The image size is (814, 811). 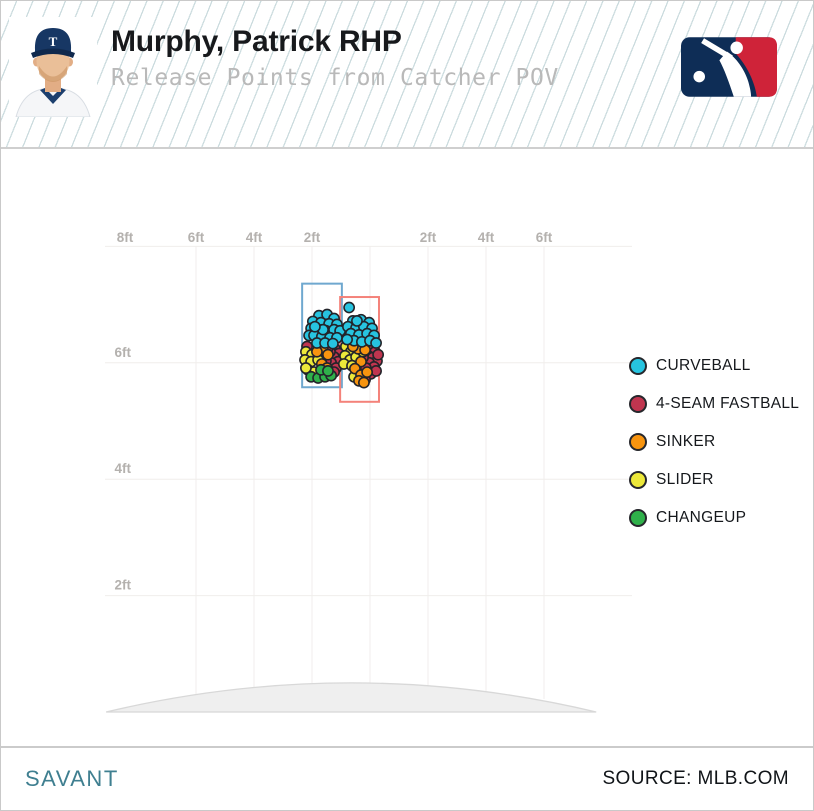 I want to click on legend-label: CHANGEUP, so click(x=701, y=517).